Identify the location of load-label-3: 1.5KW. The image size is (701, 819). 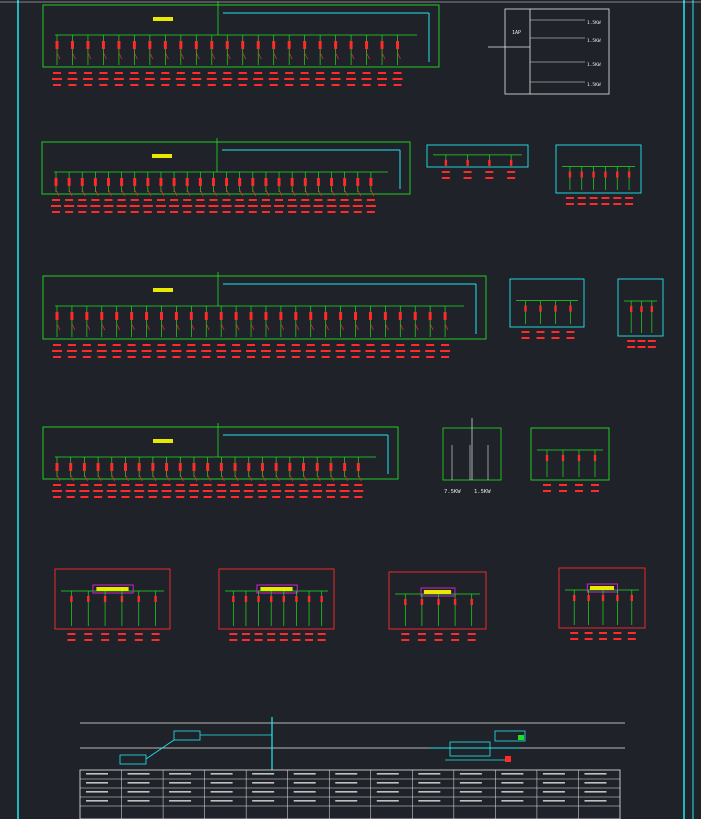
(594, 65).